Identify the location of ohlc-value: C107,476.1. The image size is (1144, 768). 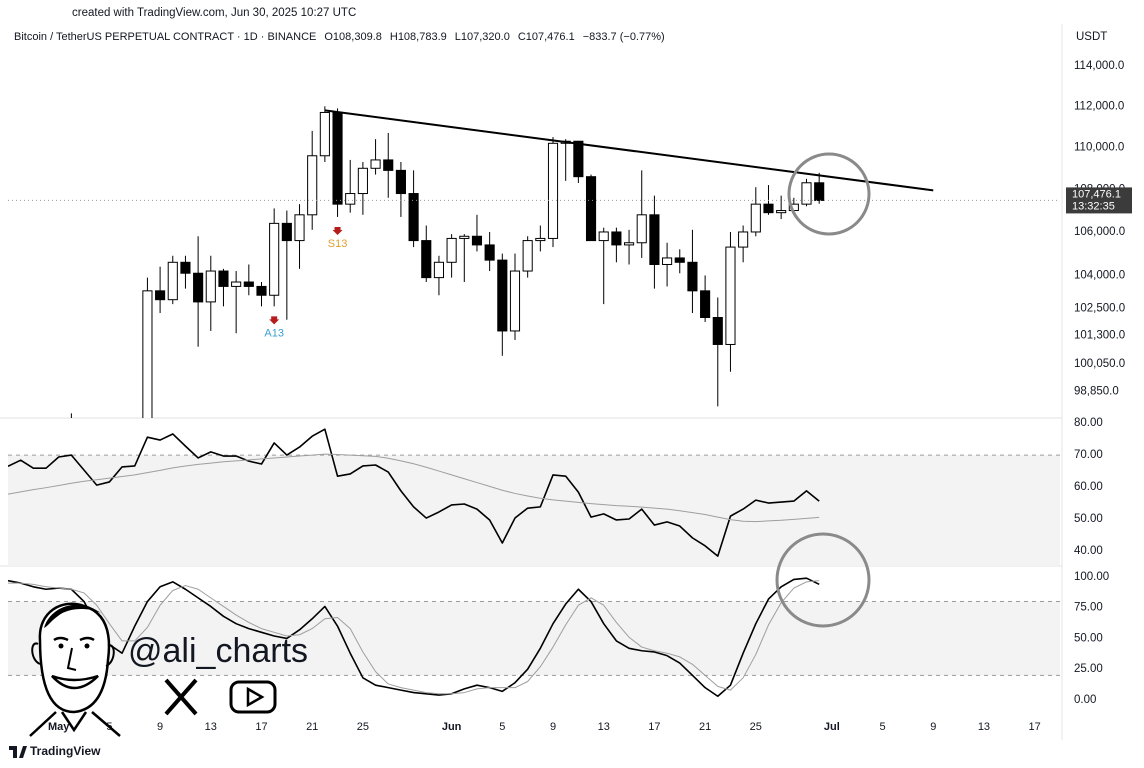
(546, 37).